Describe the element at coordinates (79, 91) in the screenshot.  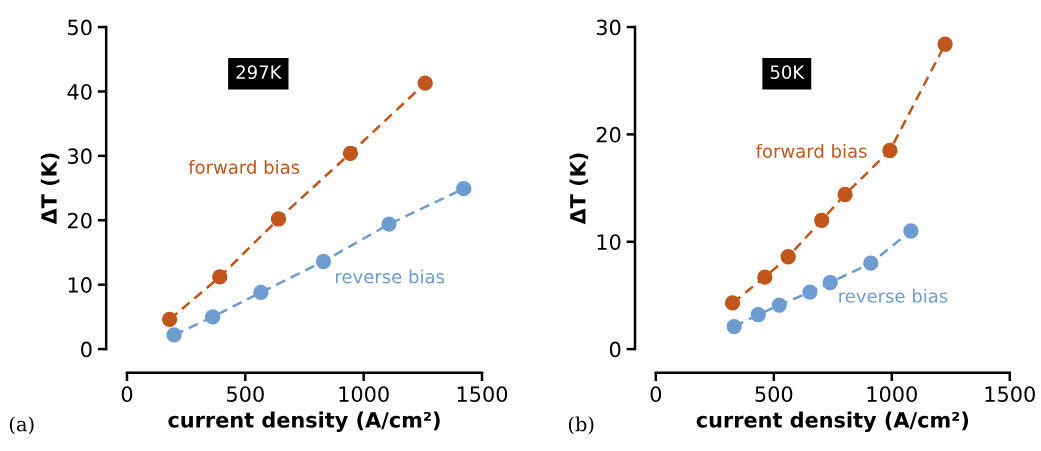
I see `y-tick-label: 40` at that location.